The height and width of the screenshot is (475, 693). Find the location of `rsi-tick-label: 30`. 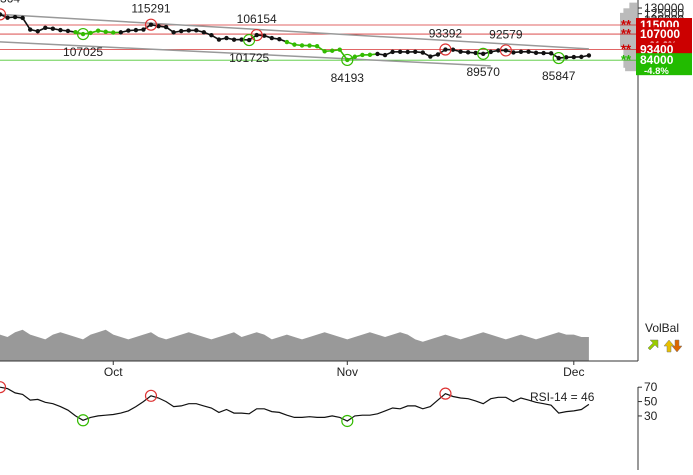

rsi-tick-label: 30 is located at coordinates (651, 416).